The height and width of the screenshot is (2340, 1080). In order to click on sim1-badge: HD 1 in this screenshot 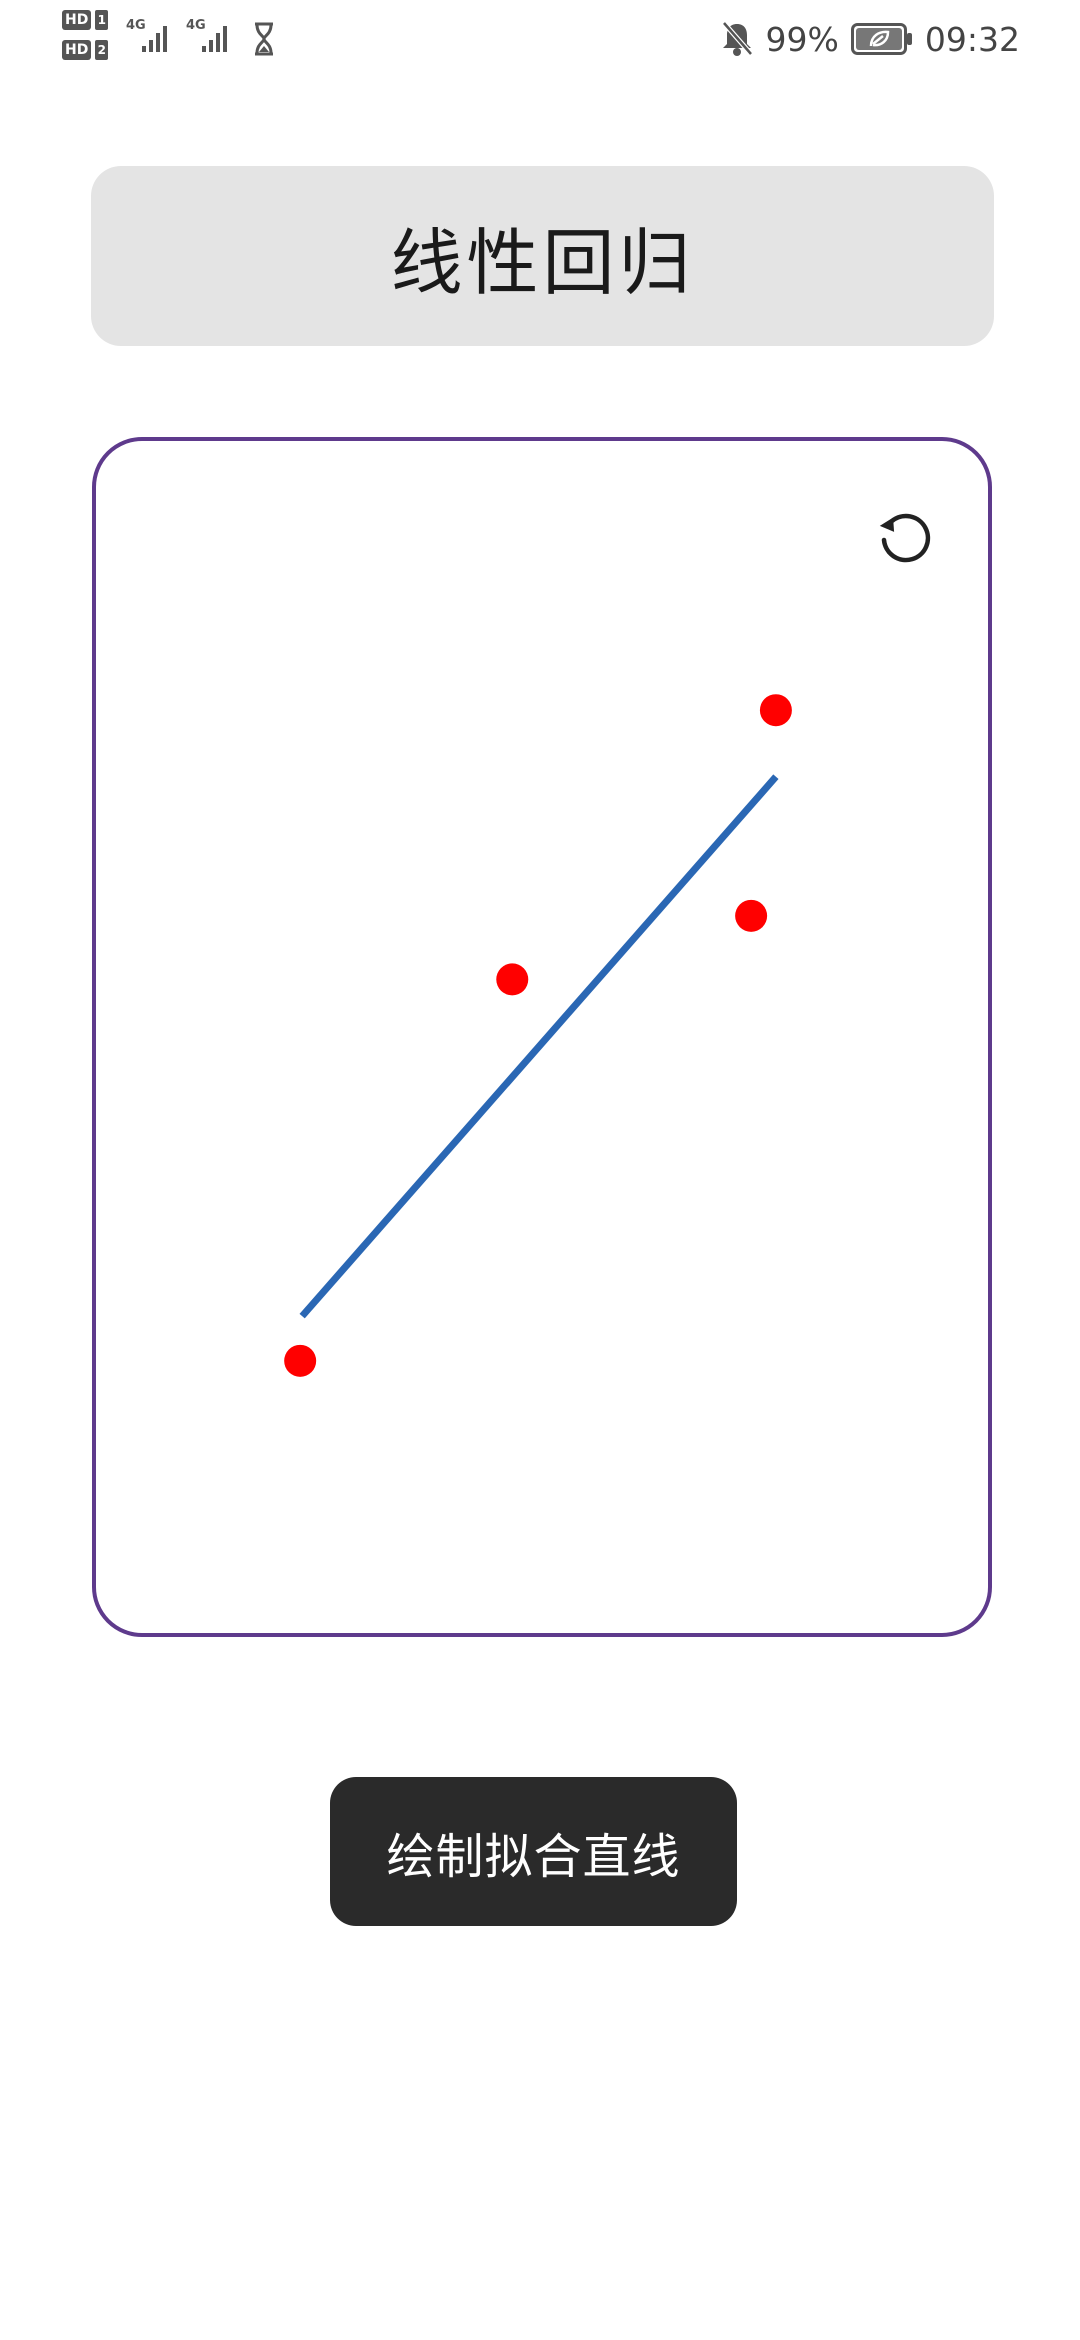, I will do `click(90, 20)`.